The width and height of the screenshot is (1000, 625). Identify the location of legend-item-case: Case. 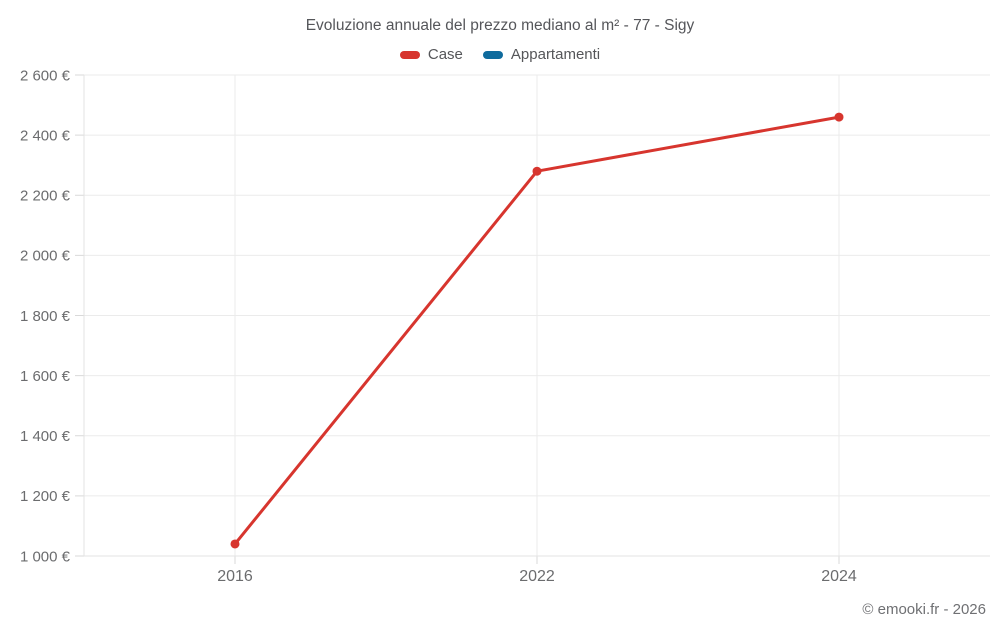
(431, 54).